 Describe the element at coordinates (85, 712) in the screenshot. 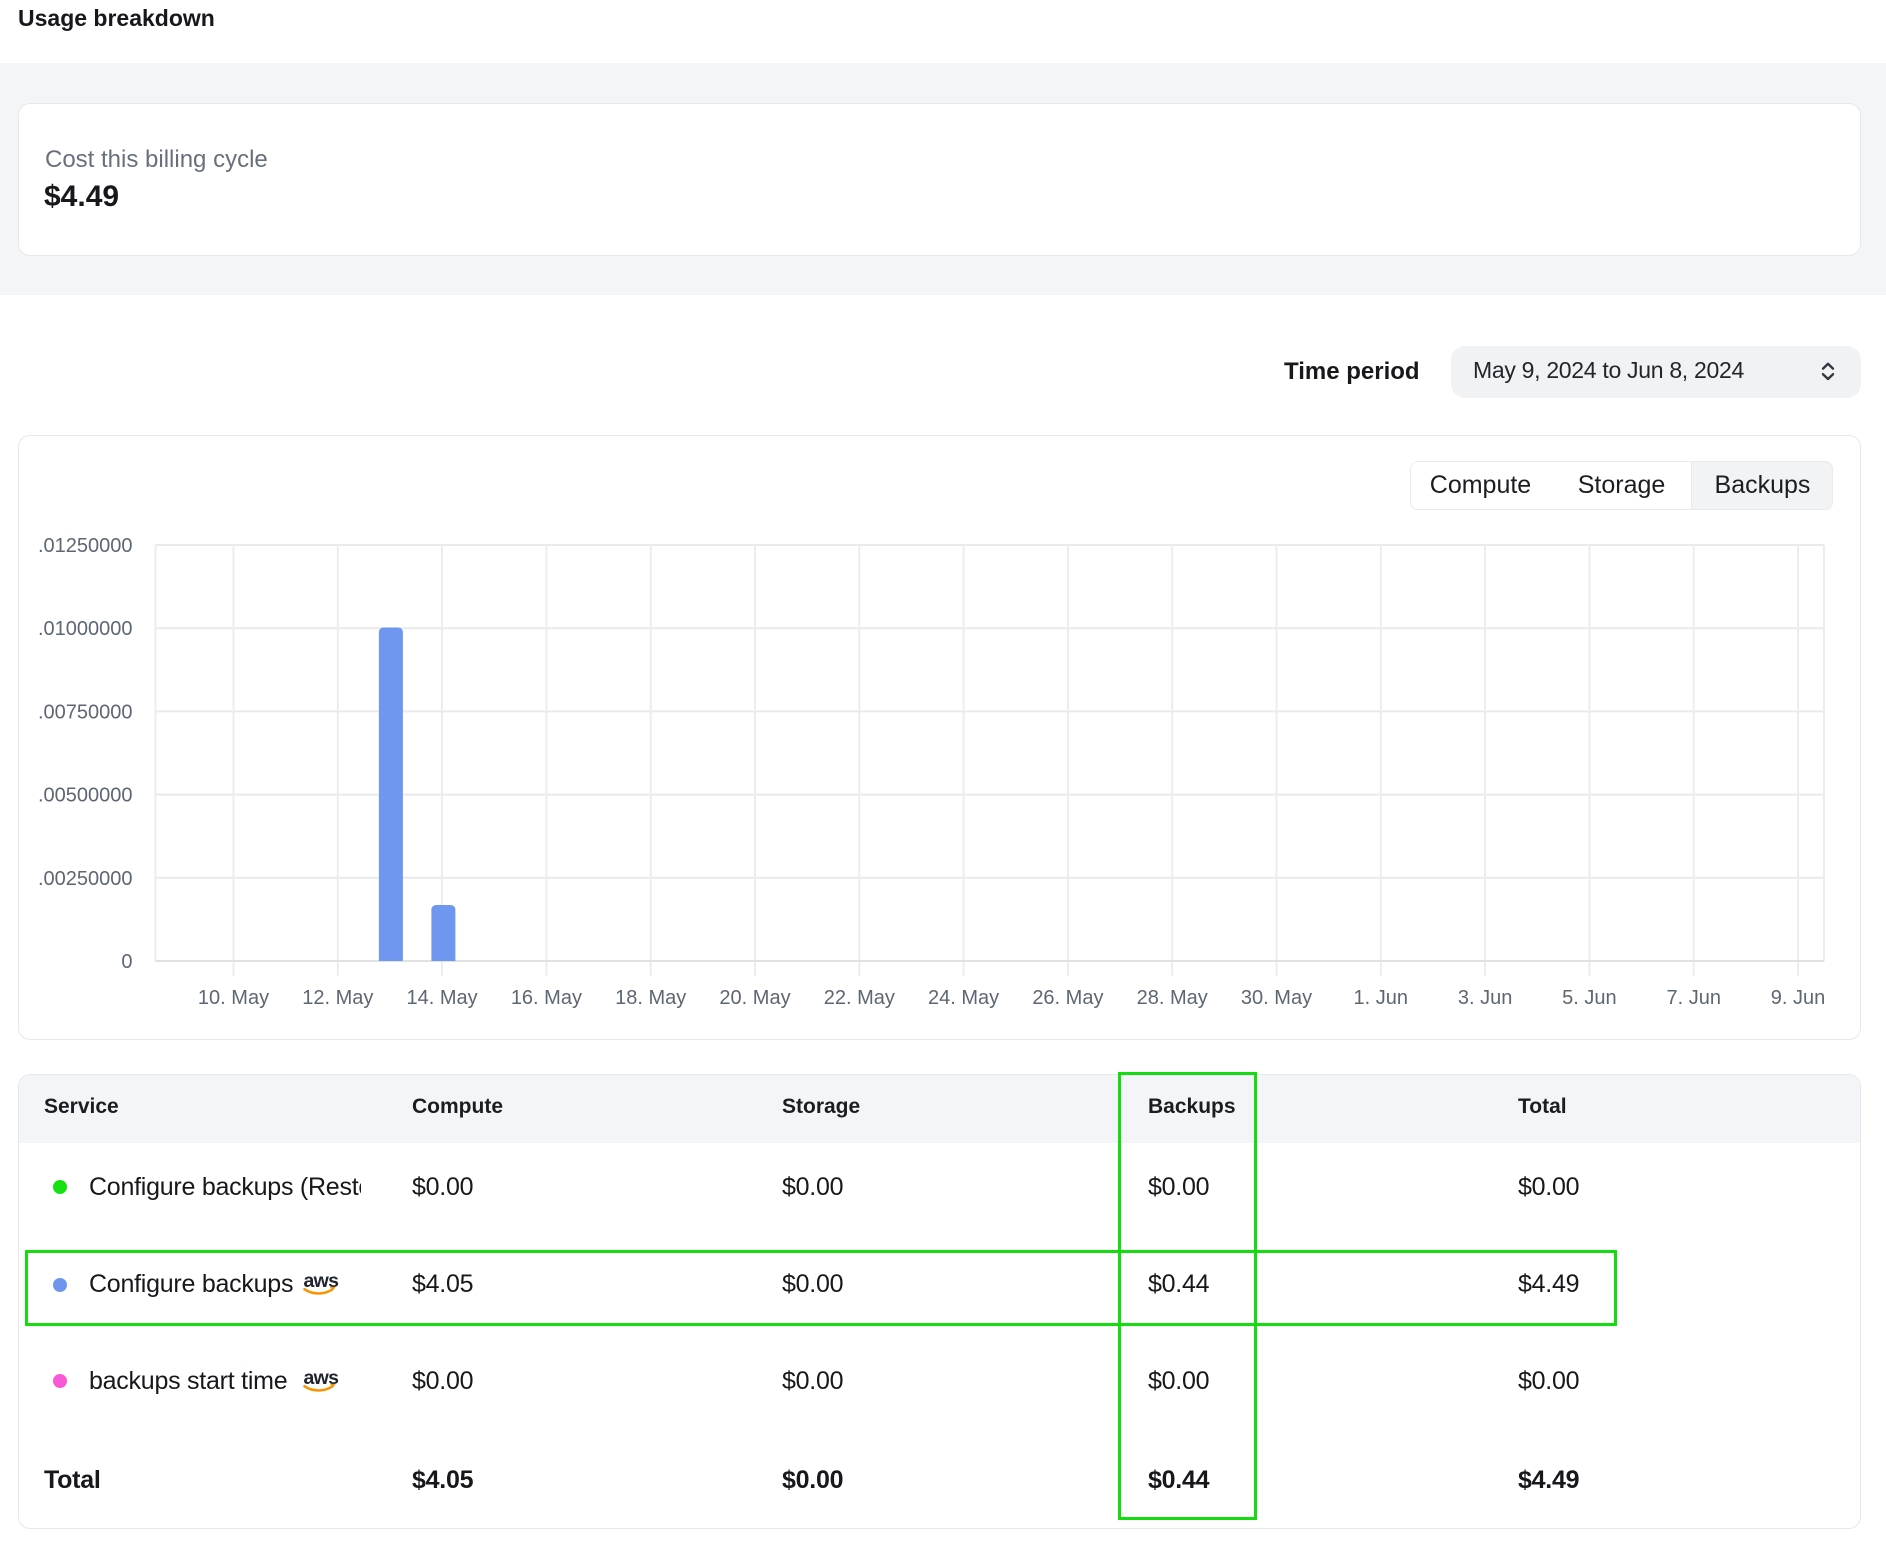

I see `svg-text: .00750000` at that location.